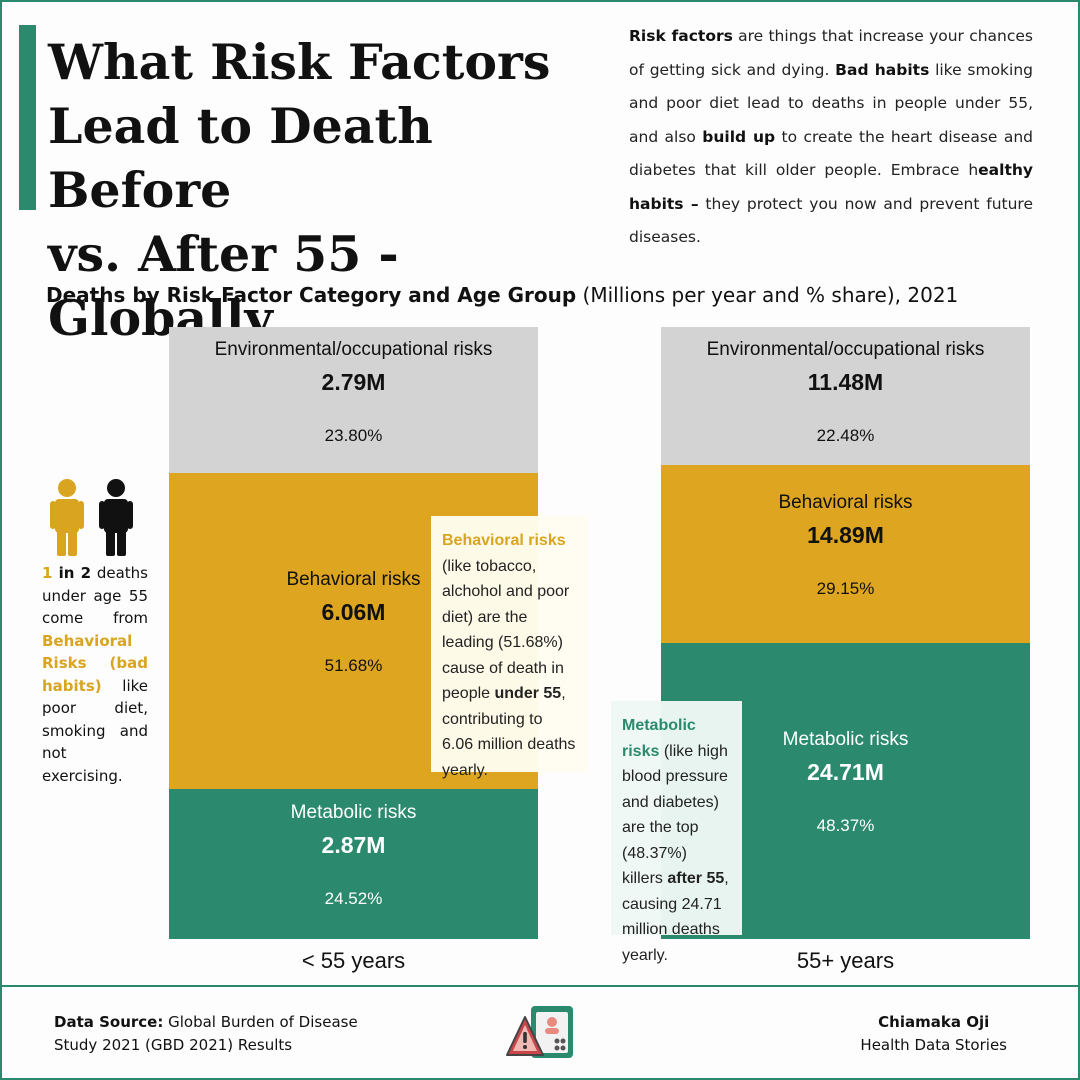 The height and width of the screenshot is (1080, 1080). What do you see at coordinates (845, 960) in the screenshot?
I see `category-label-55-plus: 55+ years` at bounding box center [845, 960].